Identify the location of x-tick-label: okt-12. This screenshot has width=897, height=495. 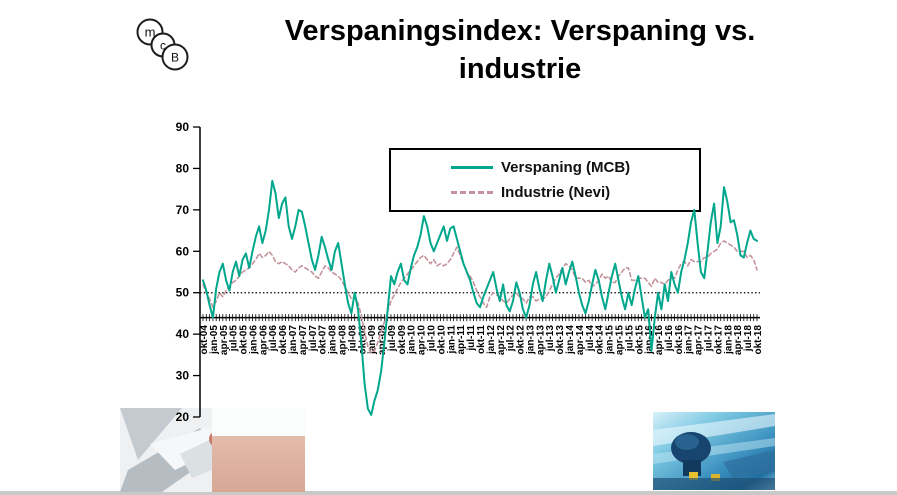
(521, 340).